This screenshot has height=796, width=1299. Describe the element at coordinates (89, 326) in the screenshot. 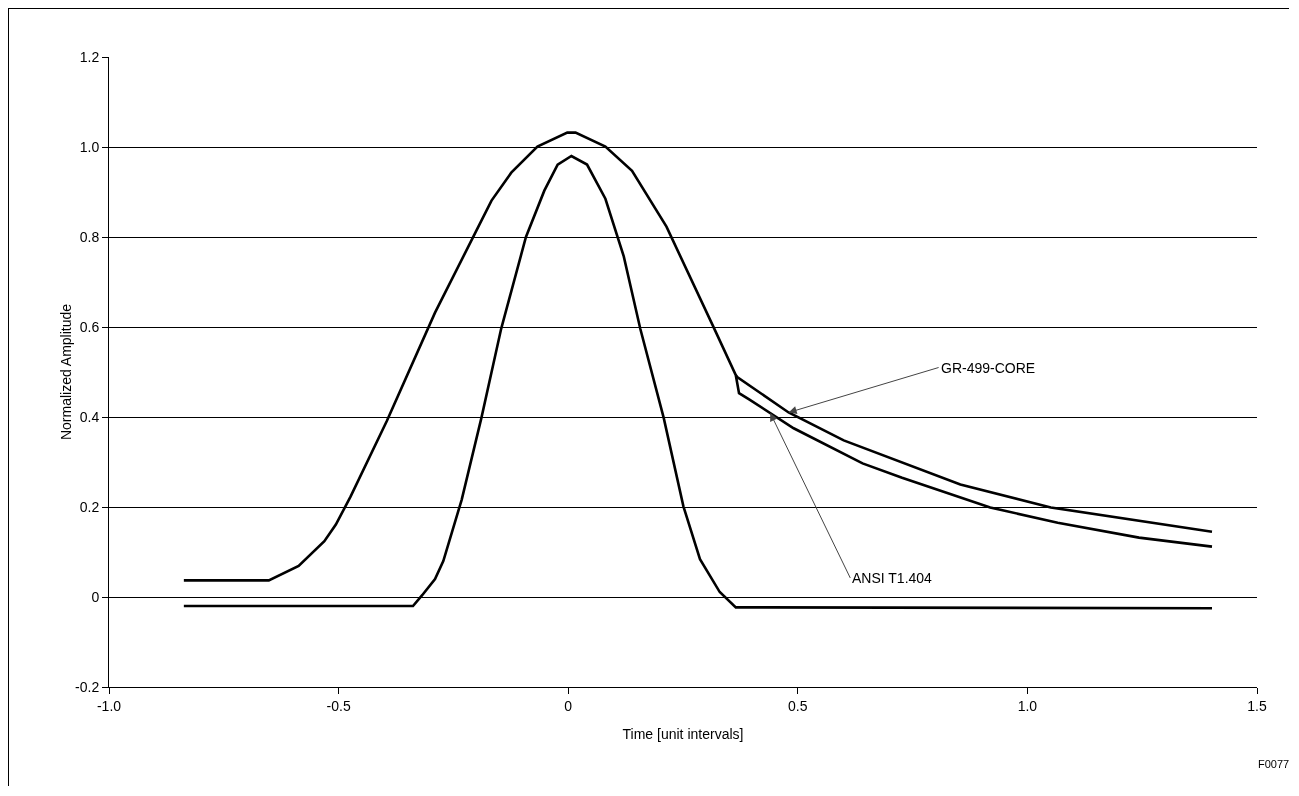

I see `y-tick-label: 0.6` at that location.